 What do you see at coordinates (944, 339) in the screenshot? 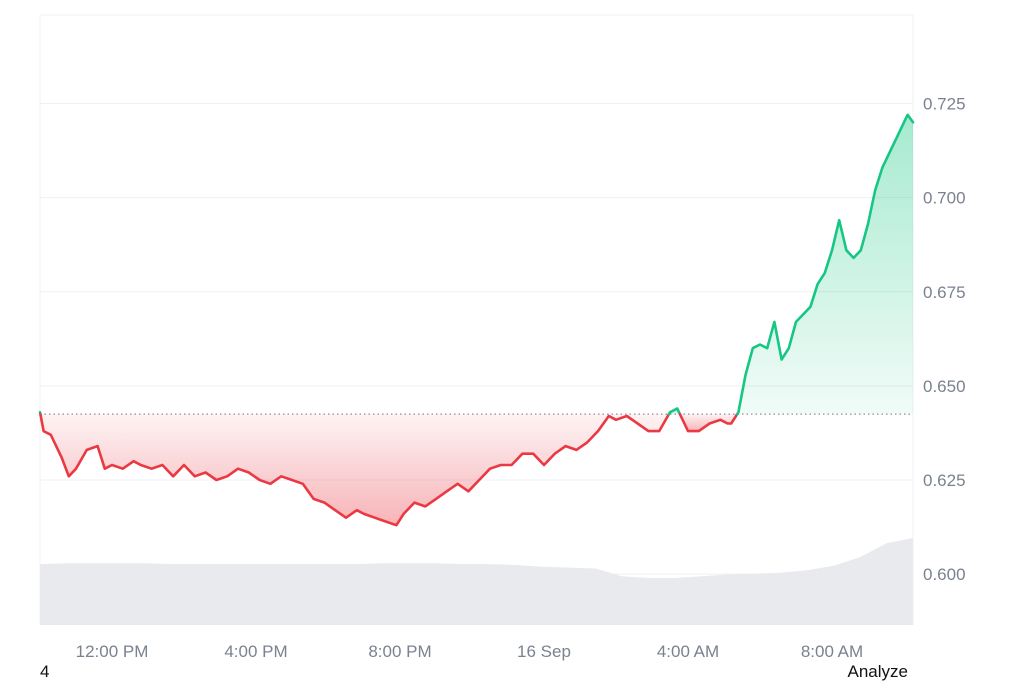
I see `y-axis-ticks: 0.600 0.625 0.650 0.675 0.700 0.725` at bounding box center [944, 339].